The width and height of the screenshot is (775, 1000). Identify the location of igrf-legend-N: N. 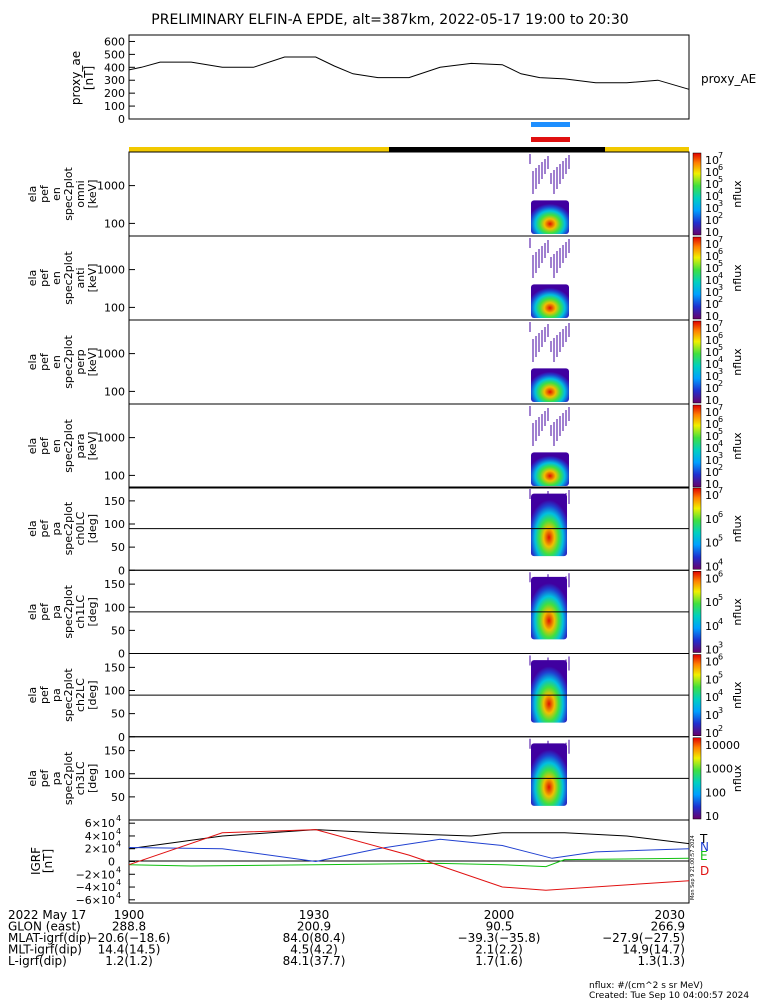
(704, 847).